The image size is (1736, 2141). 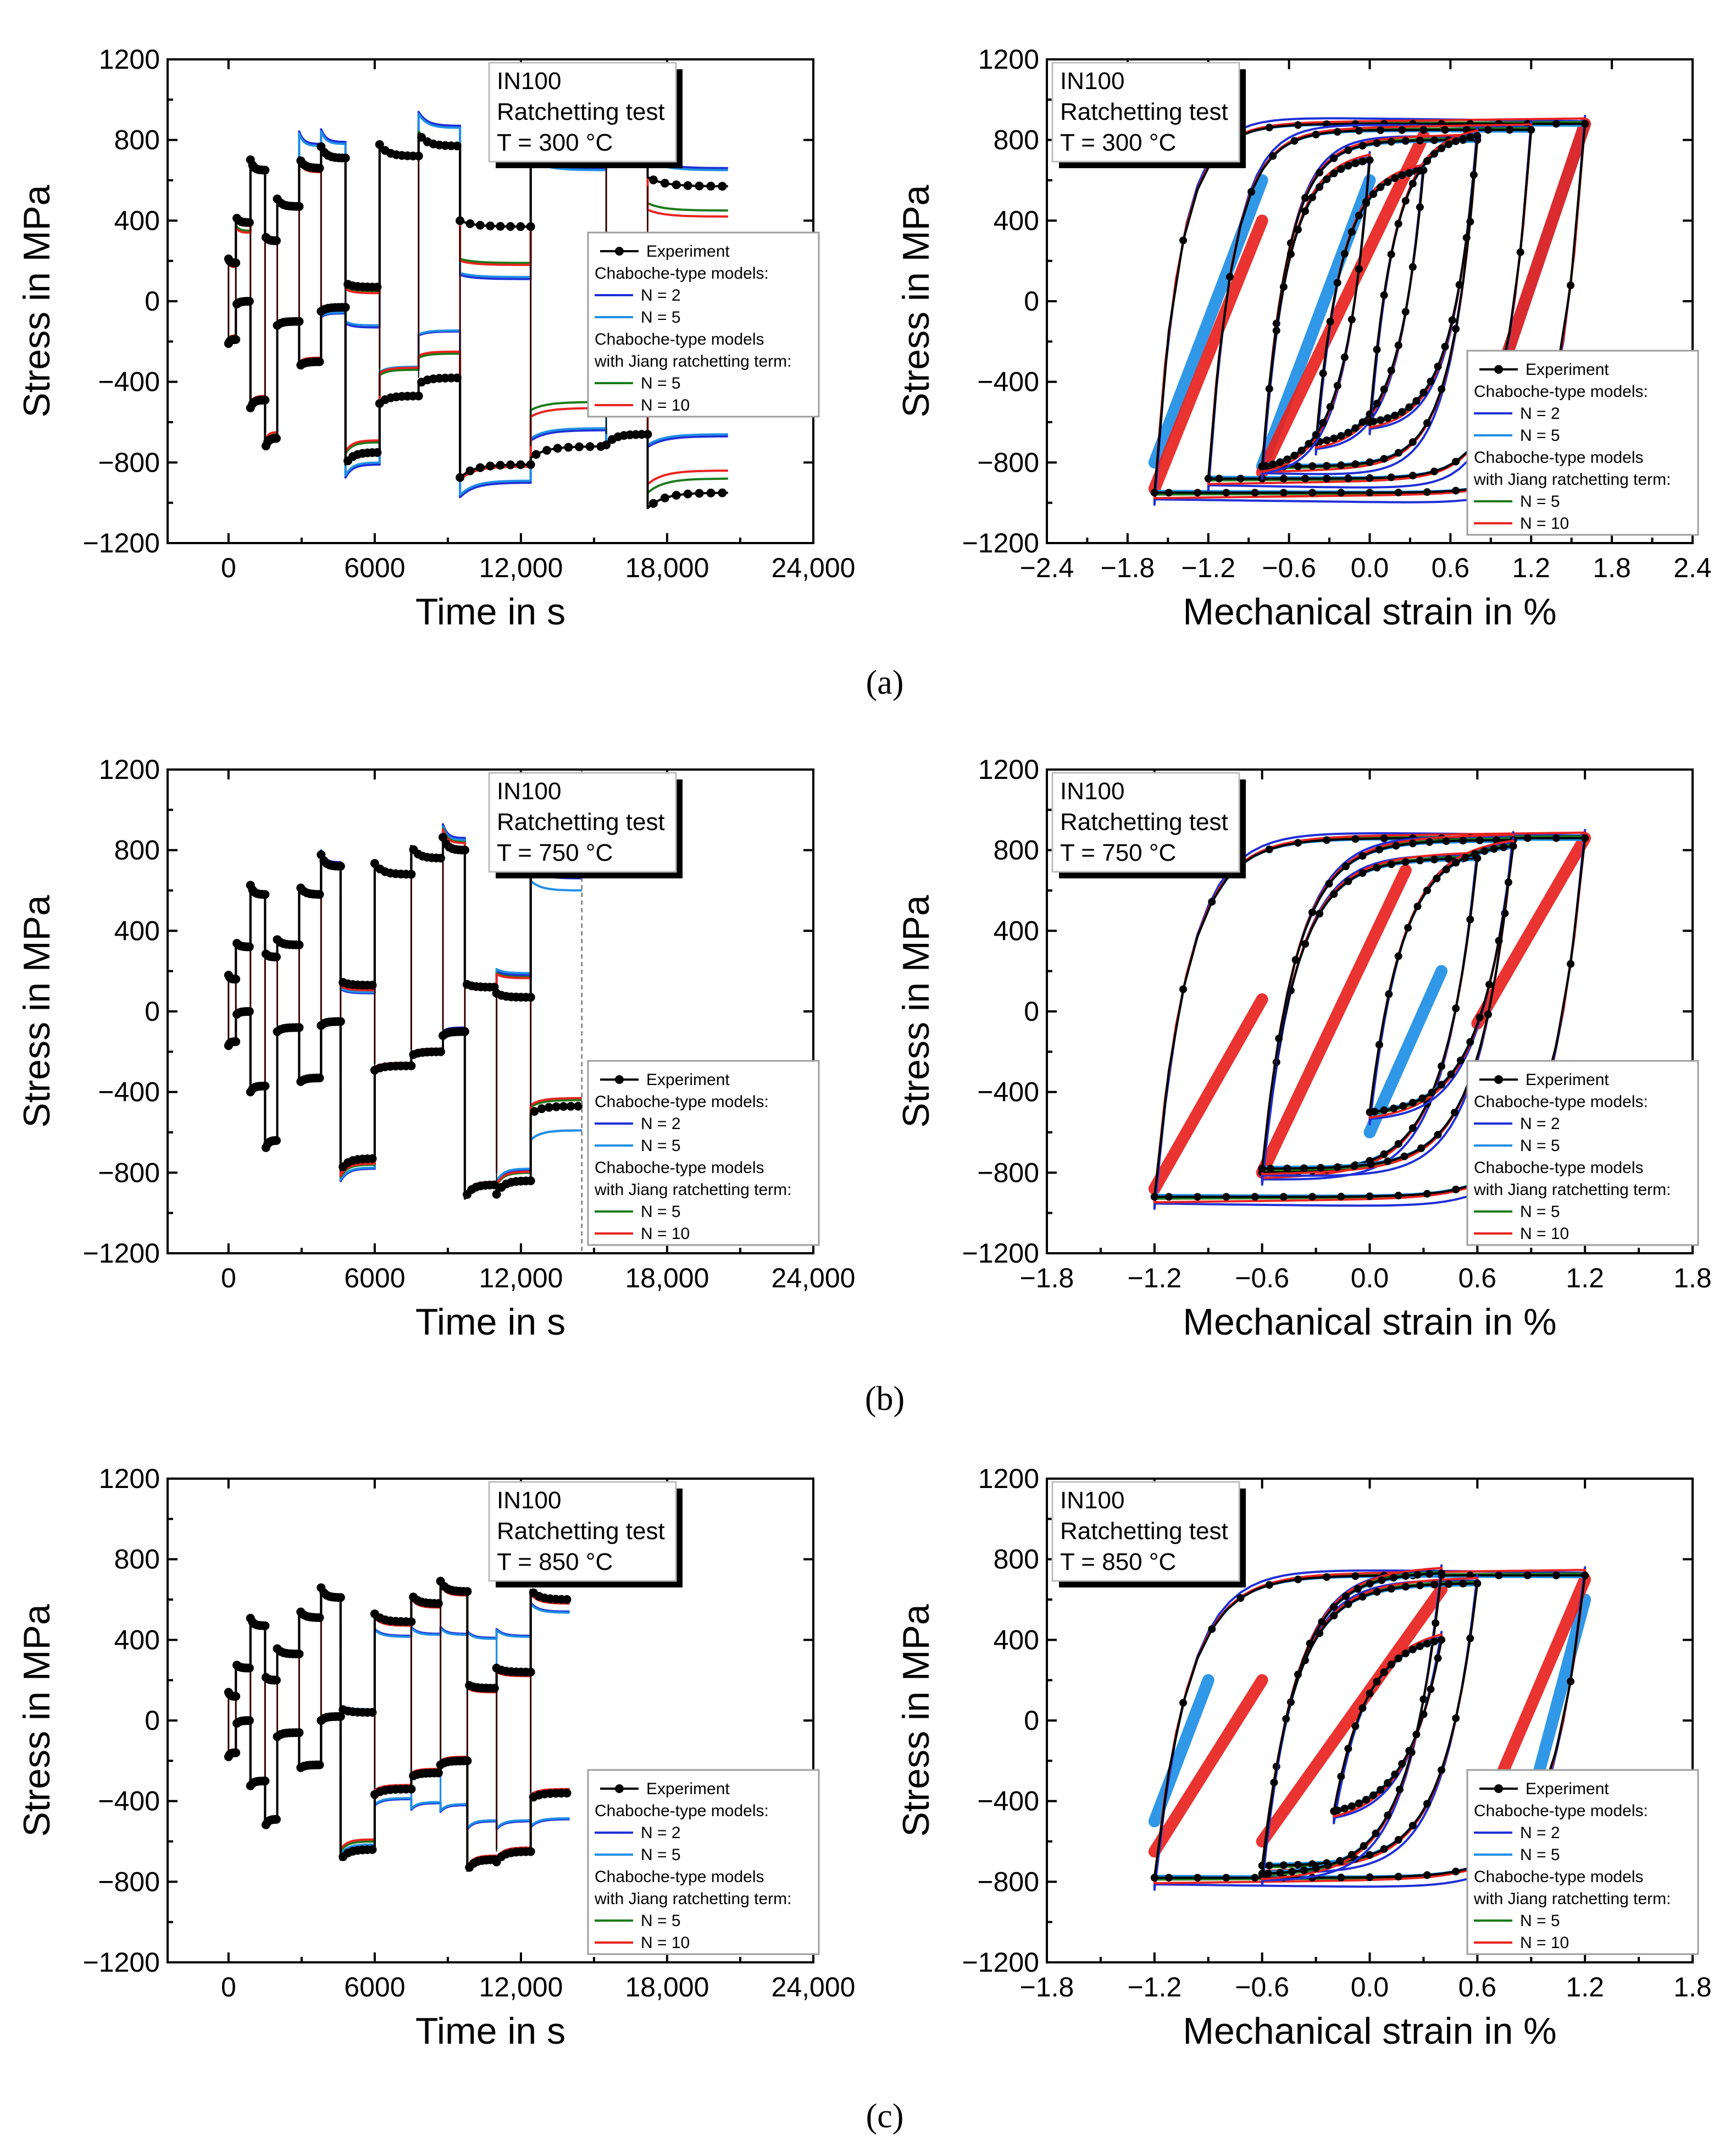 I want to click on info-box: IN100 Ratchetting test T = 300 °C, so click(x=585, y=115).